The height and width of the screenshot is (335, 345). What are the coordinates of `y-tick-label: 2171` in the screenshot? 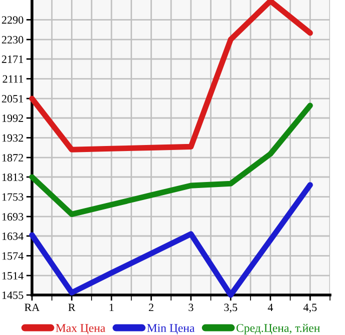 It's located at (12, 59).